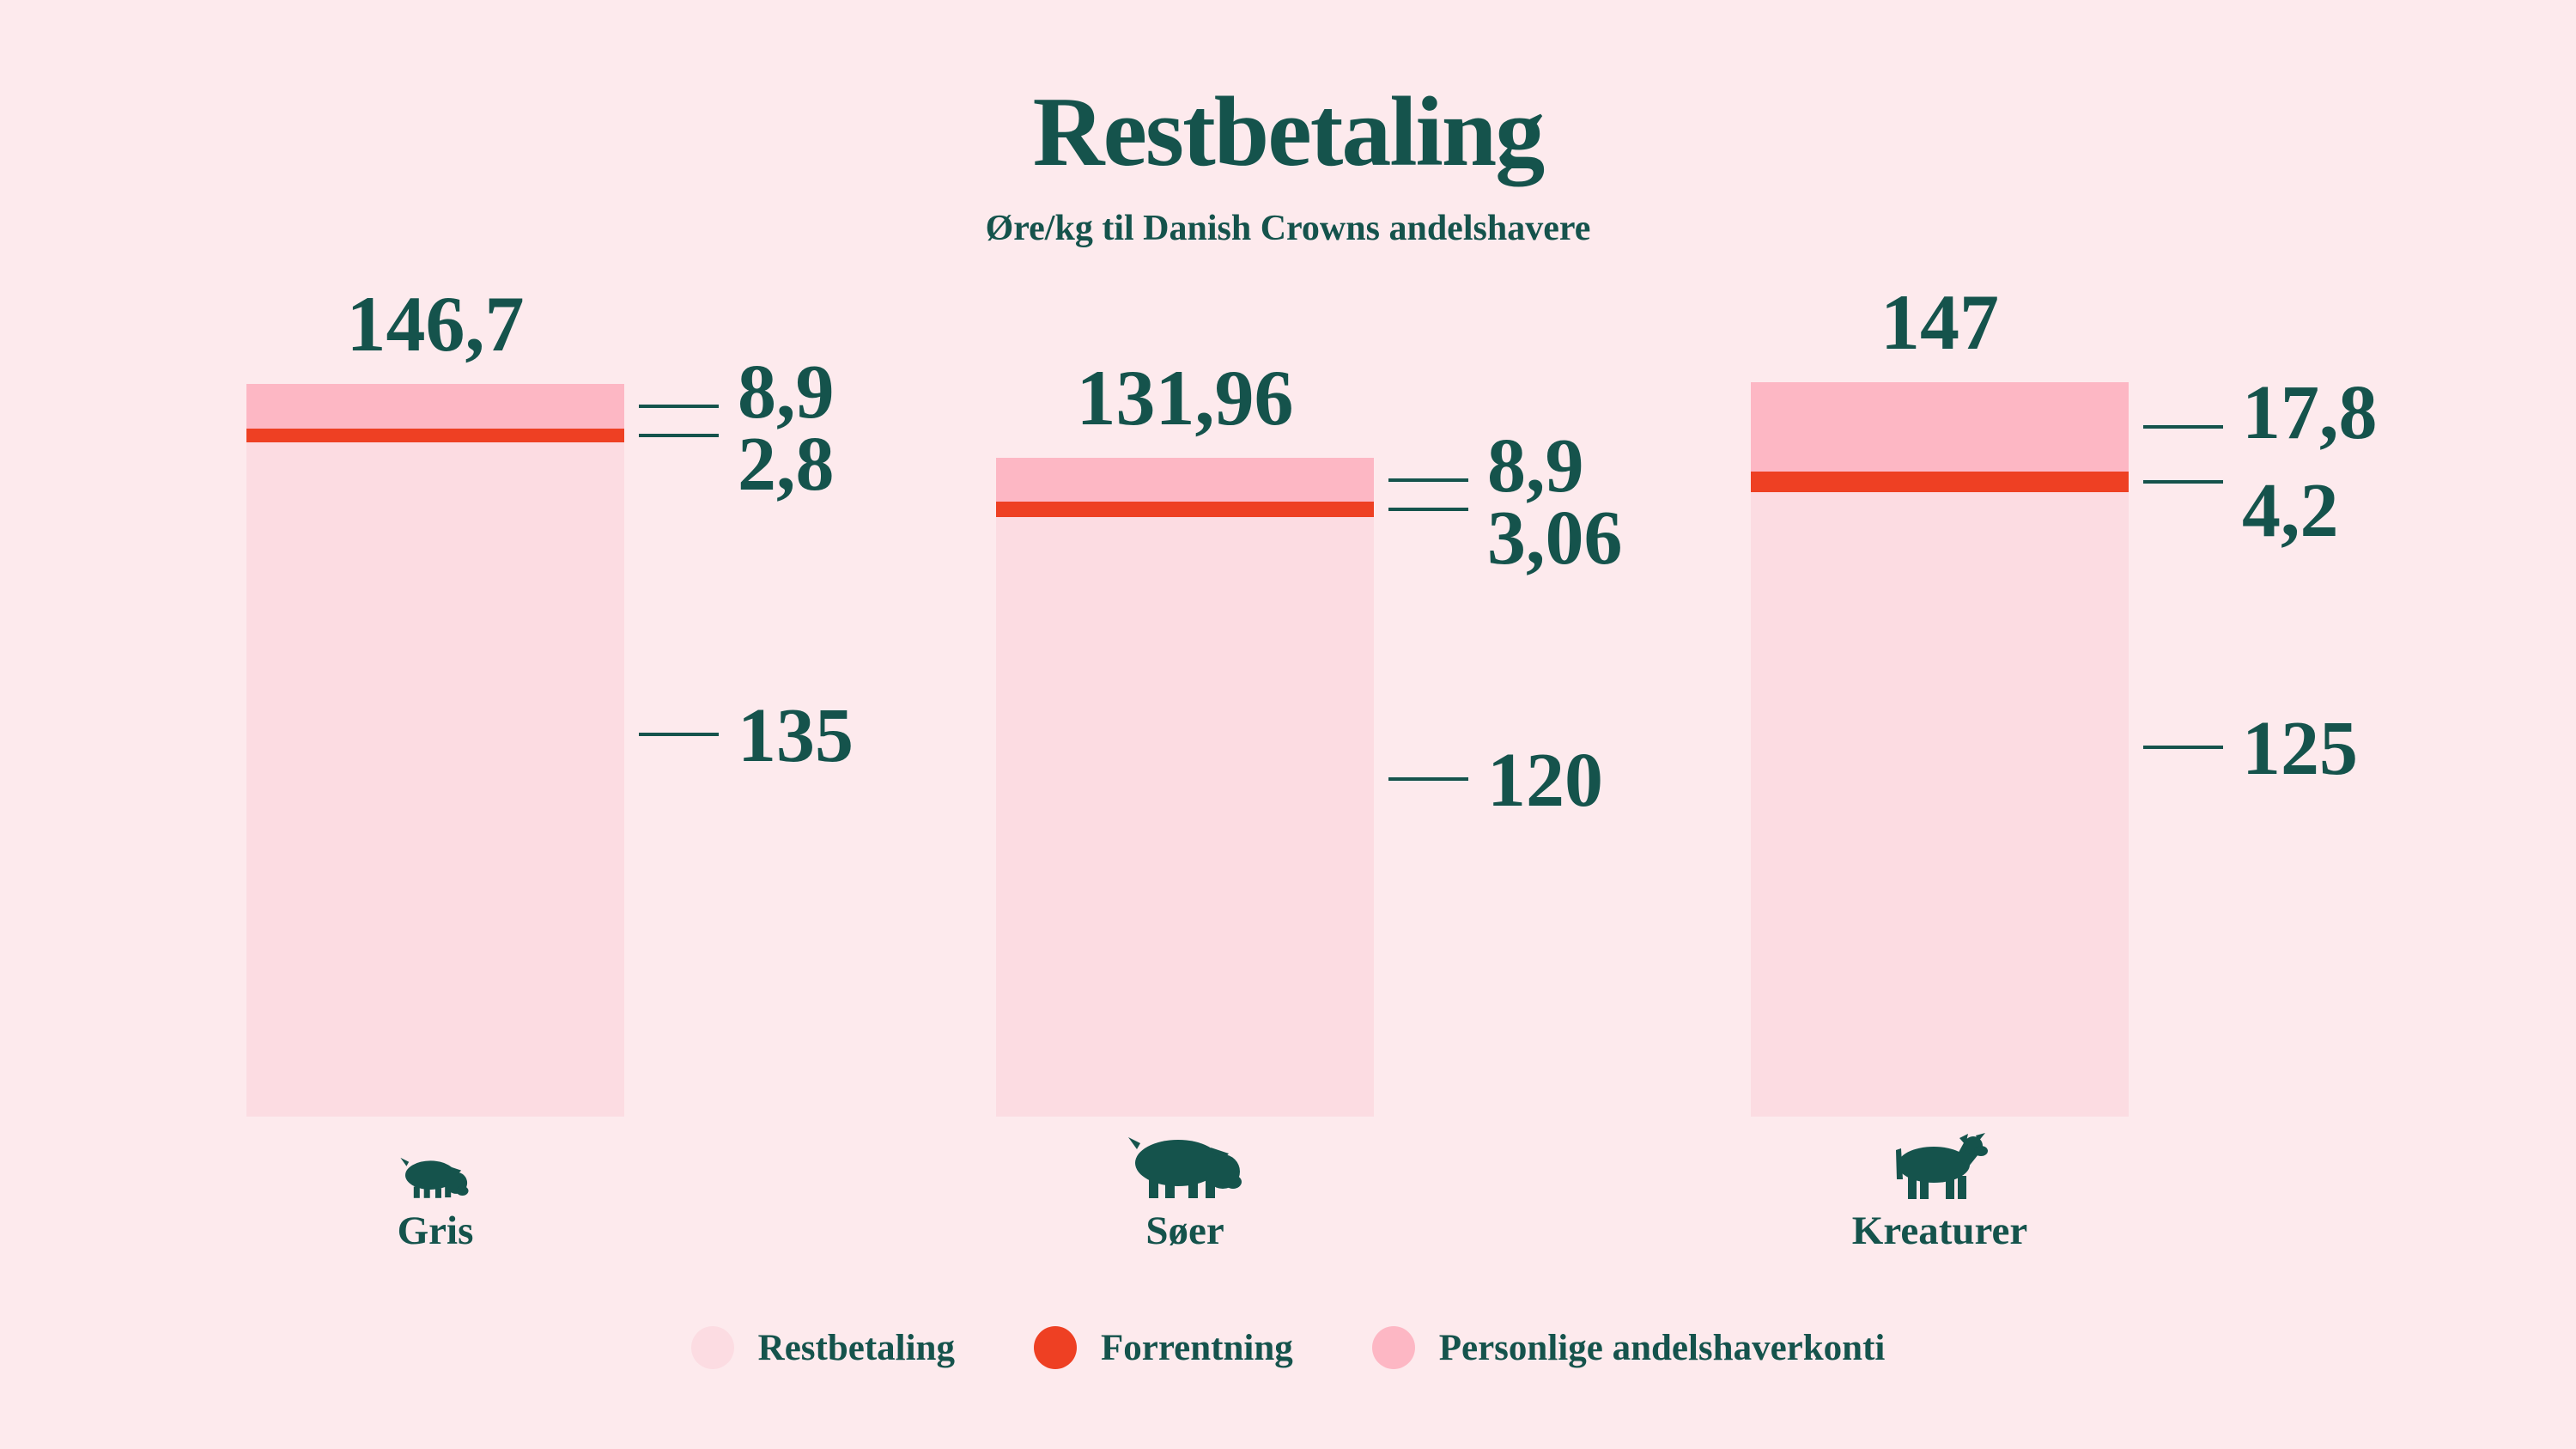 This screenshot has height=1449, width=2576. I want to click on value-label-forrentning: 2,8, so click(786, 464).